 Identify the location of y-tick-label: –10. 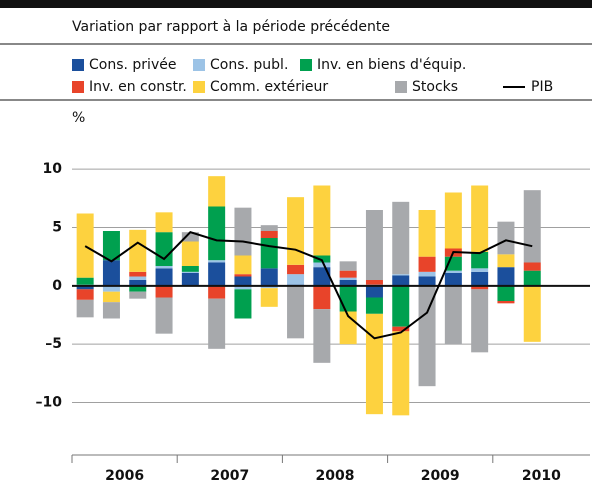
(49, 403).